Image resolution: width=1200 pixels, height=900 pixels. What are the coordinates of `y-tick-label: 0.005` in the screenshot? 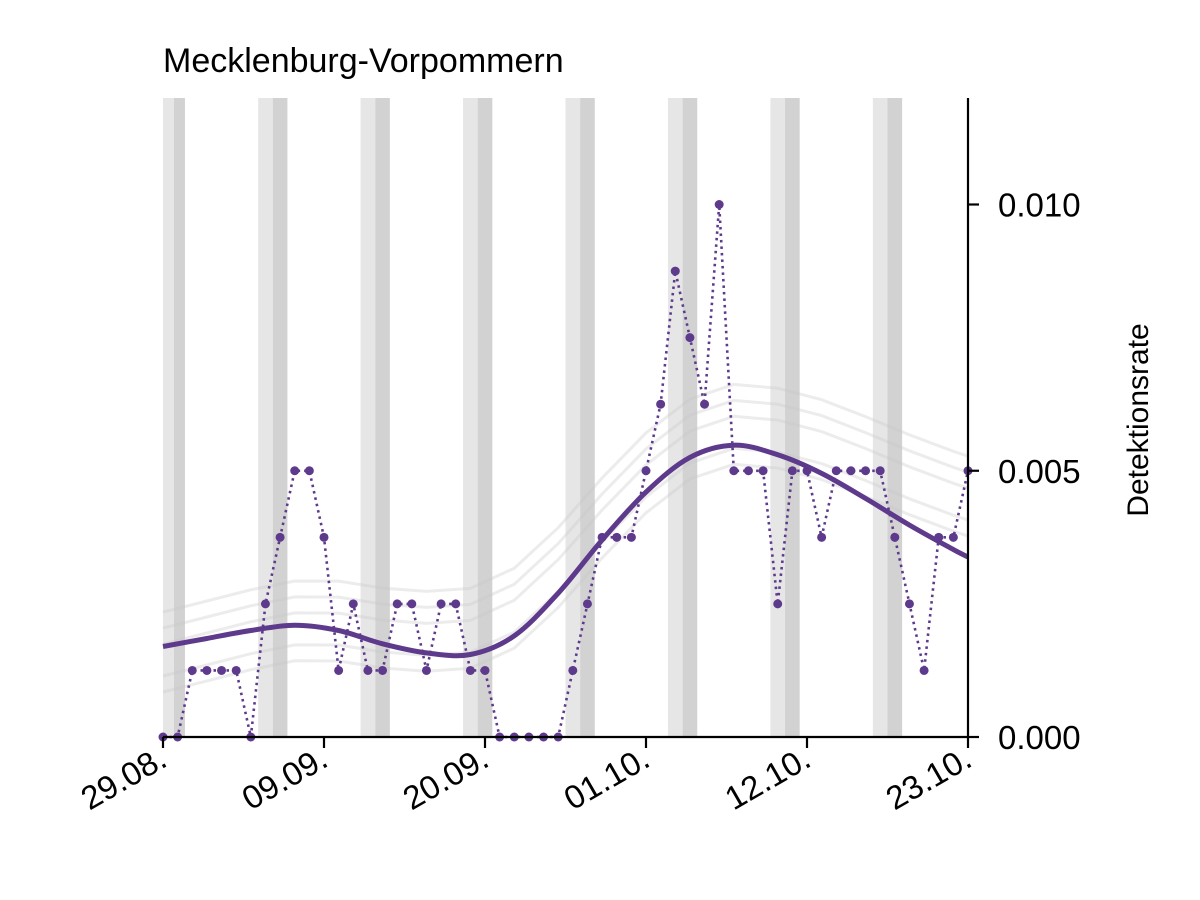 It's located at (1039, 471).